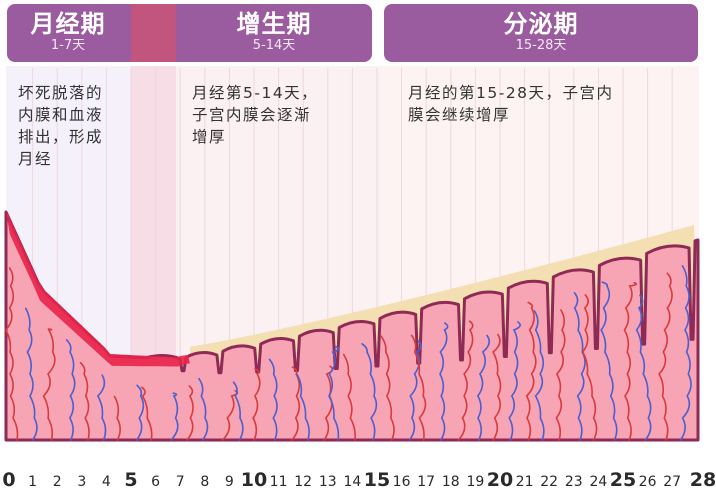 The image size is (716, 500). I want to click on description-secretory: 月经的第15-28天，子宫内 膜会继续增厚, so click(511, 104).